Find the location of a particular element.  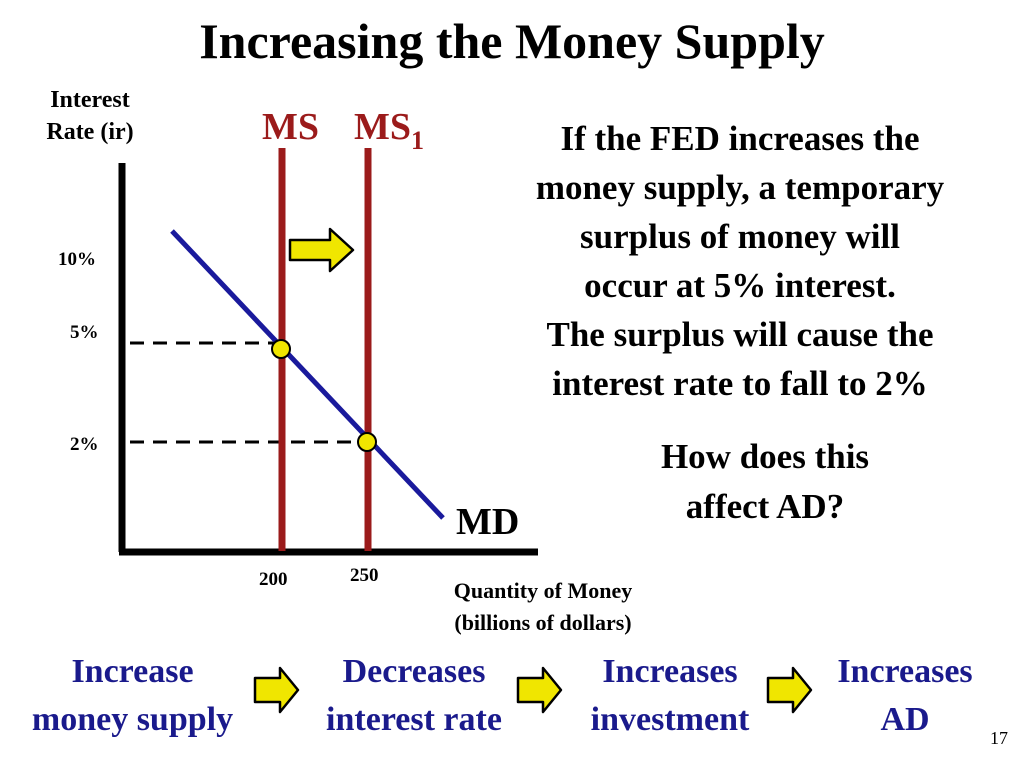

page-number: 17 is located at coordinates (999, 738).